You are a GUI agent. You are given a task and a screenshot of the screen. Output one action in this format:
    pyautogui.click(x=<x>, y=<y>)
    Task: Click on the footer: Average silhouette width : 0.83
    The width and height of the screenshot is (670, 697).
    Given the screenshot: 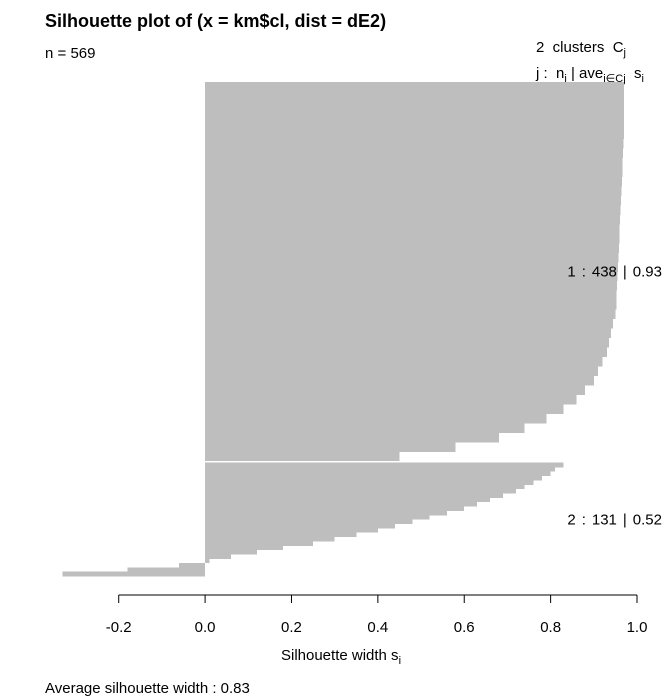 What is the action you would take?
    pyautogui.click(x=147, y=688)
    